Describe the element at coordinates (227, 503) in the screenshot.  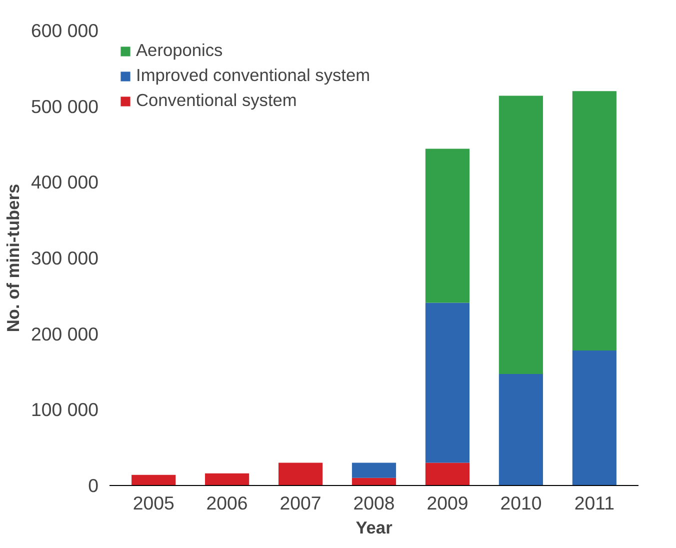
I see `x-tick-label: 2006` at that location.